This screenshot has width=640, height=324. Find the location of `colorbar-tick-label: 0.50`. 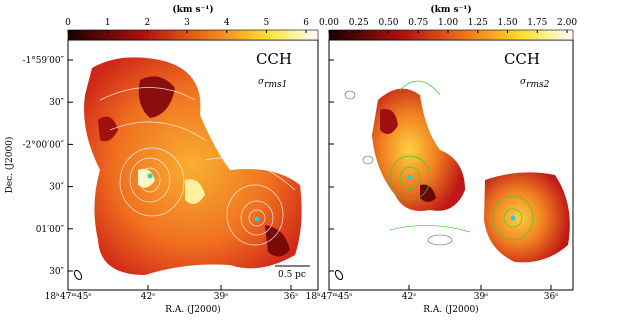

colorbar-tick-label: 0.50 is located at coordinates (388, 23).